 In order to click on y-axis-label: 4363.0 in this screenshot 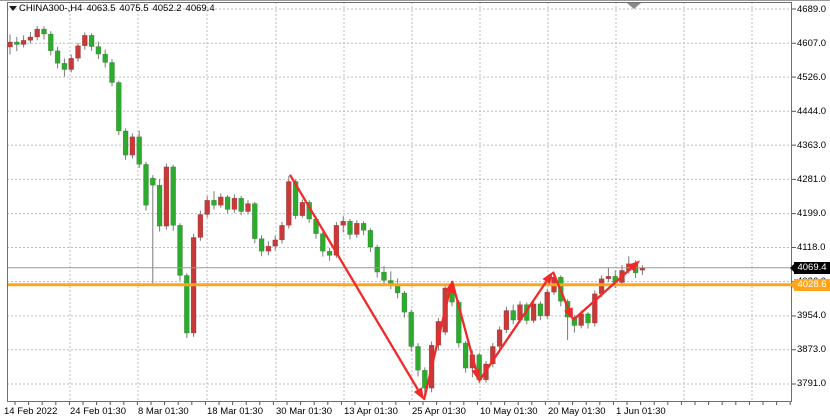, I will do `click(812, 145)`.